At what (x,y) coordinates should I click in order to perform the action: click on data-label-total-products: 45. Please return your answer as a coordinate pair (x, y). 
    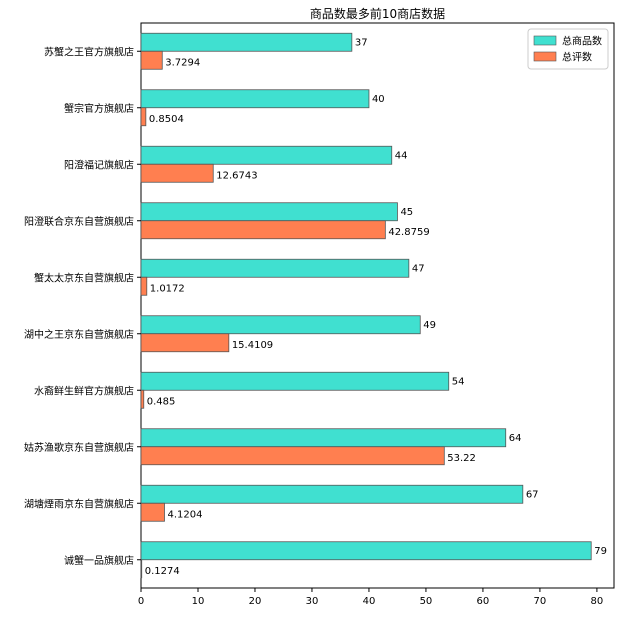
    Looking at the image, I should click on (406, 212).